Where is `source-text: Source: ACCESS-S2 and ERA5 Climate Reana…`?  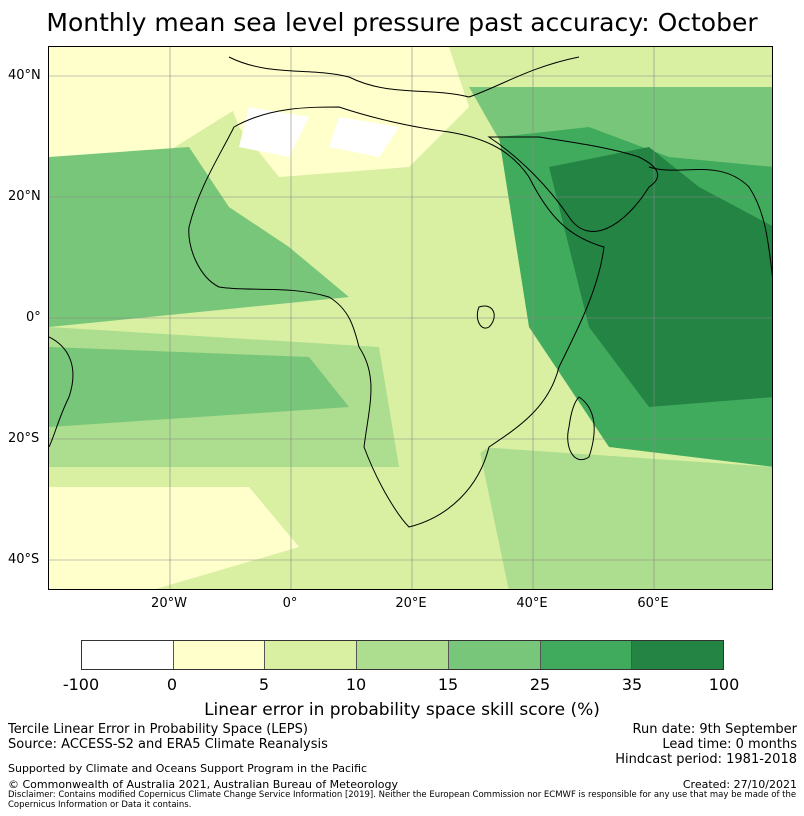 source-text: Source: ACCESS-S2 and ERA5 Climate Reana… is located at coordinates (168, 744).